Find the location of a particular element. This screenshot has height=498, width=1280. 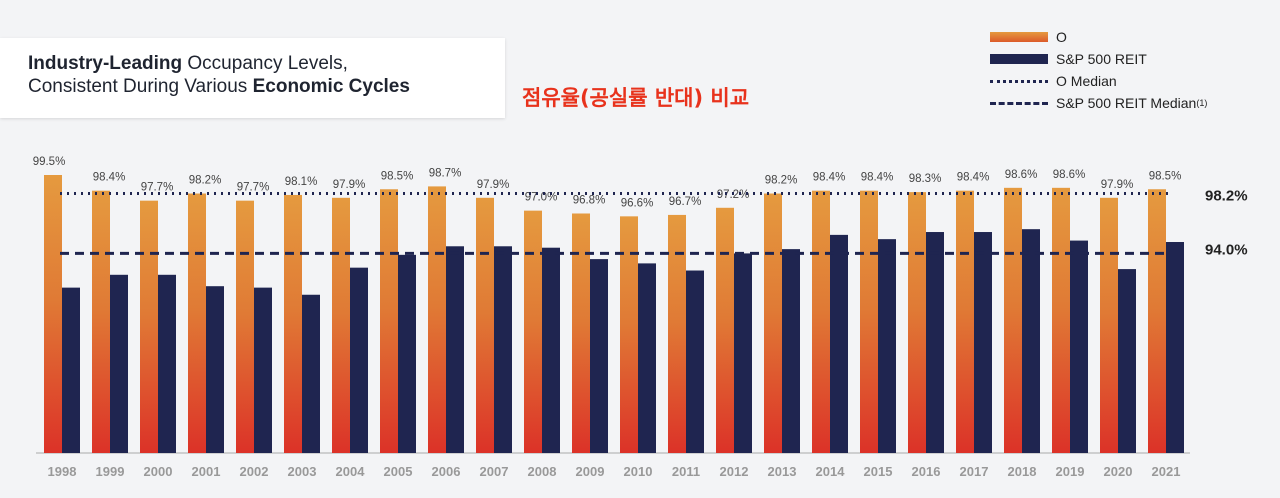

x-tick-label: 2000 is located at coordinates (158, 471).